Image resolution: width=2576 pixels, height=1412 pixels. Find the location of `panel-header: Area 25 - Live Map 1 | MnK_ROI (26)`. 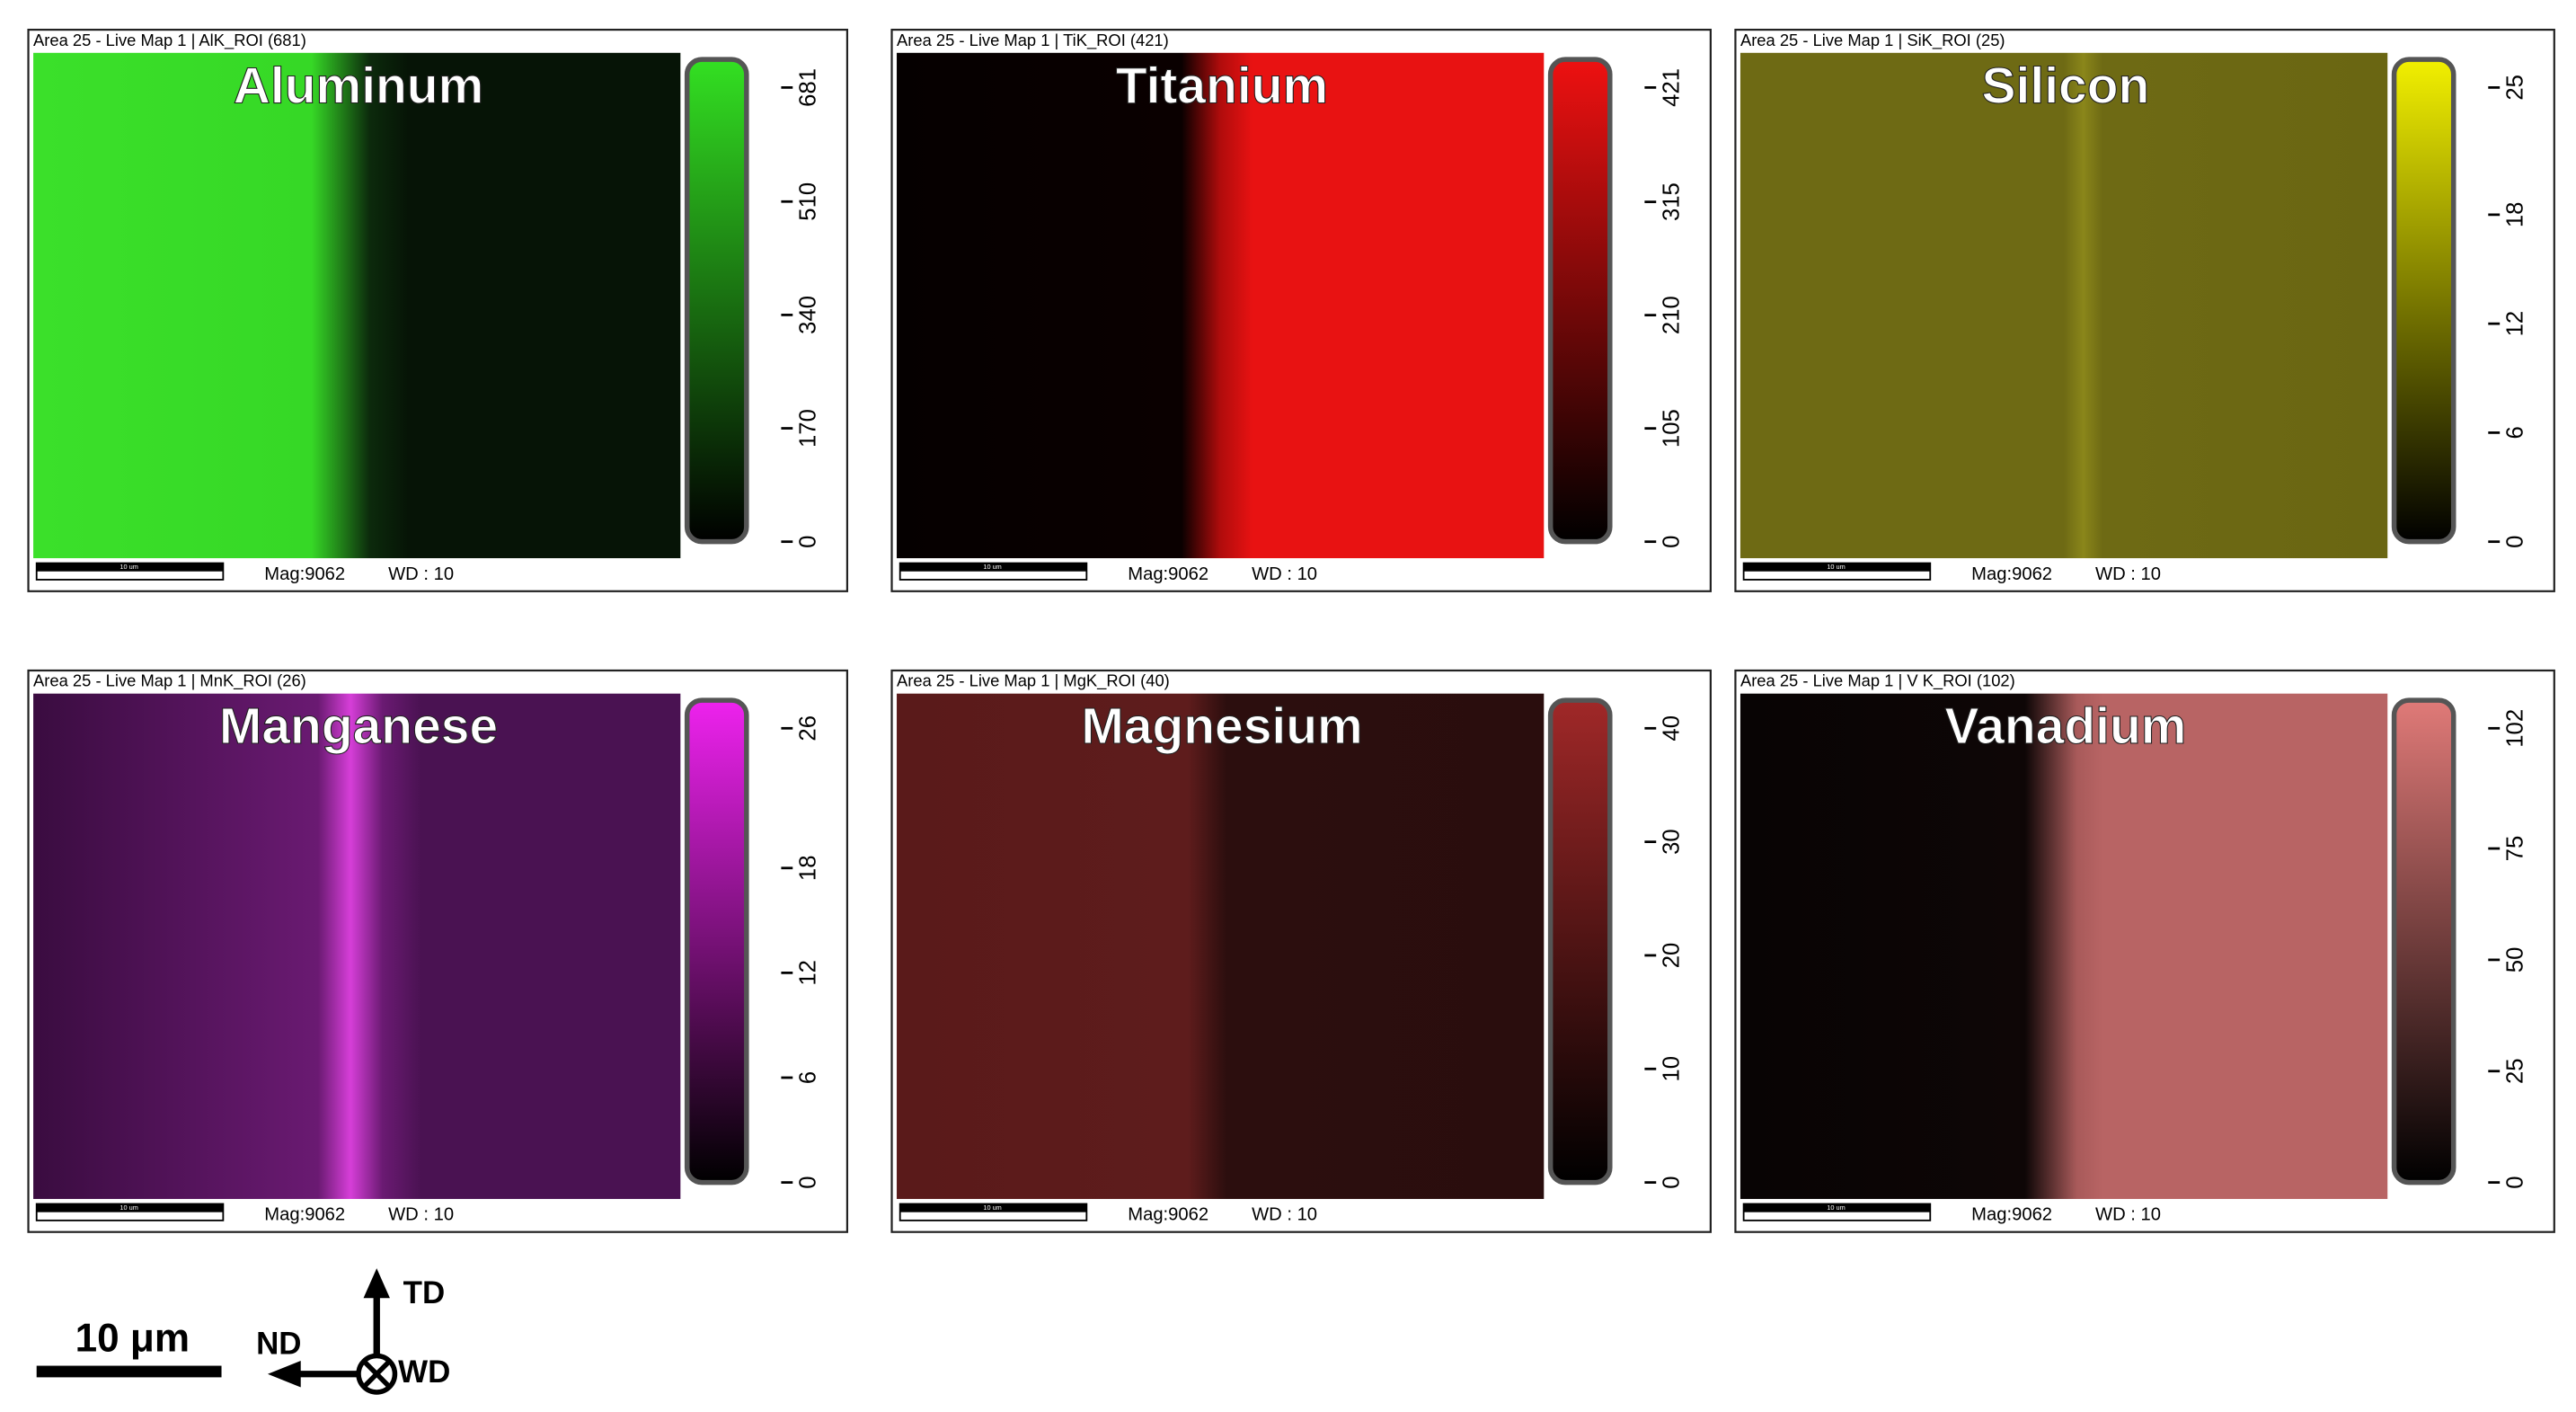

panel-header: Area 25 - Live Map 1 | MnK_ROI (26) is located at coordinates (170, 681).